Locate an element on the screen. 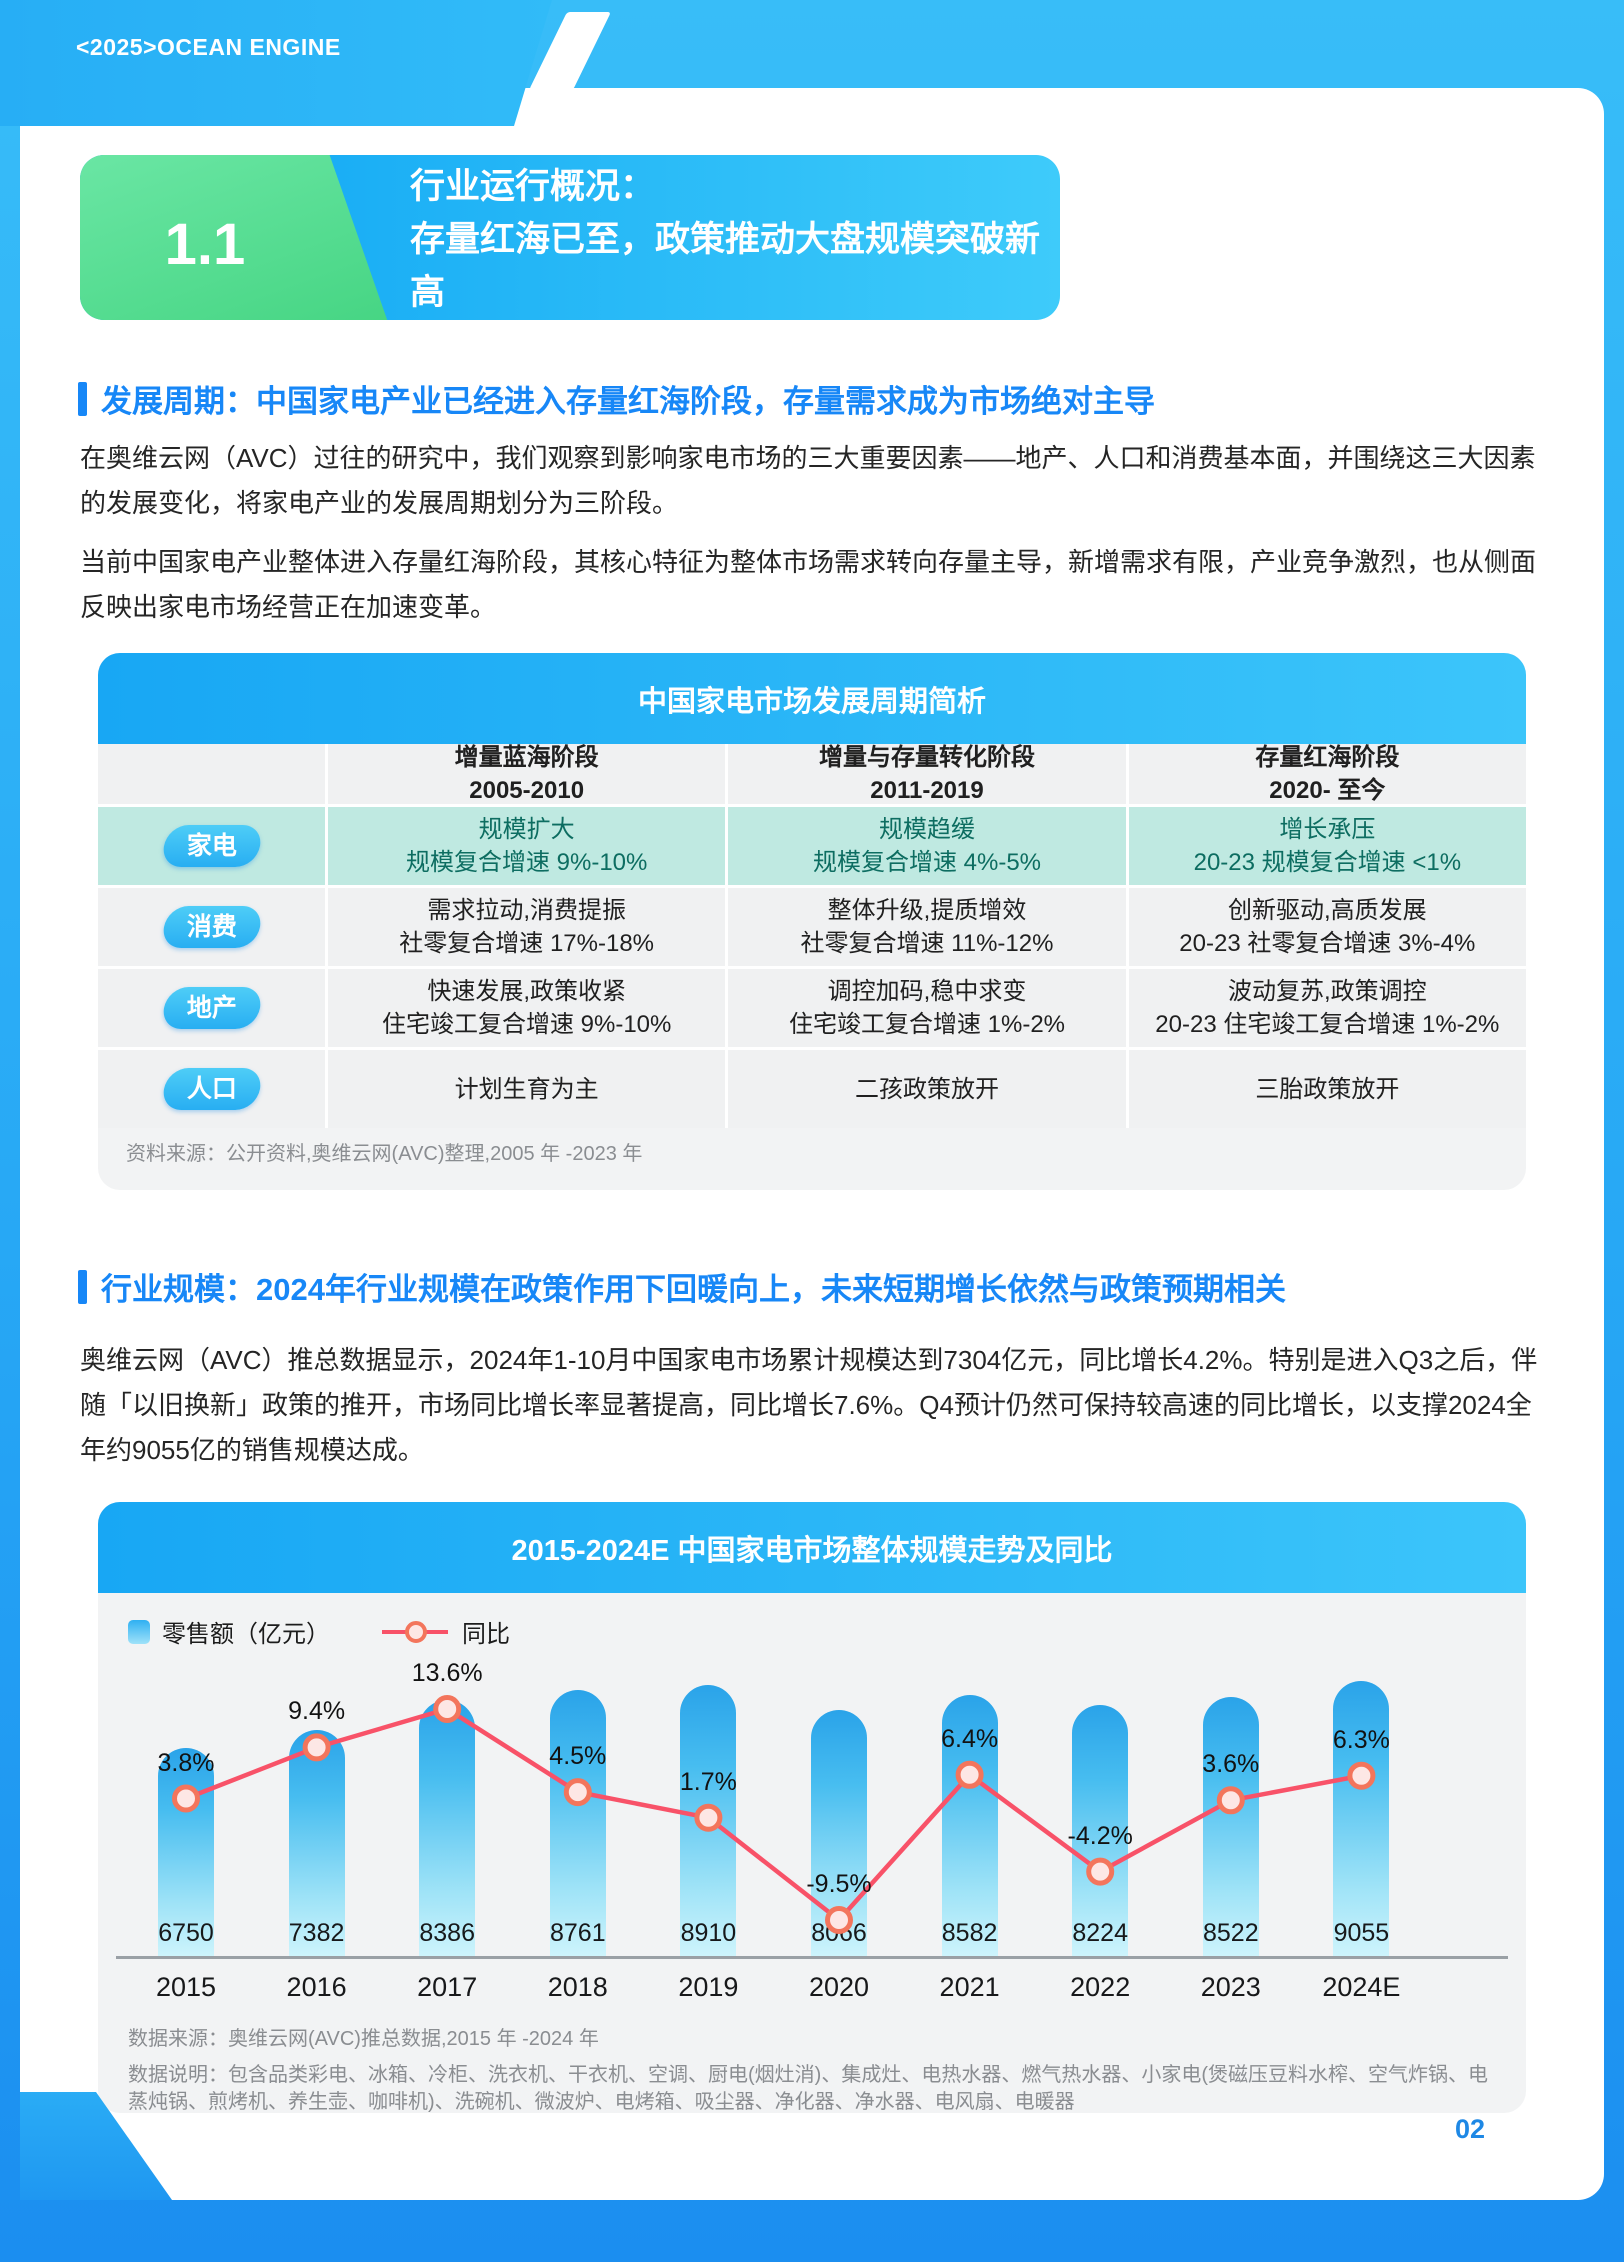 This screenshot has height=2262, width=1624. heading-industry-scale: 行业规模：2024年行业规模在政策作用下回暖向上，未来短期增长依然与政策预期相关 is located at coordinates (682, 1286).